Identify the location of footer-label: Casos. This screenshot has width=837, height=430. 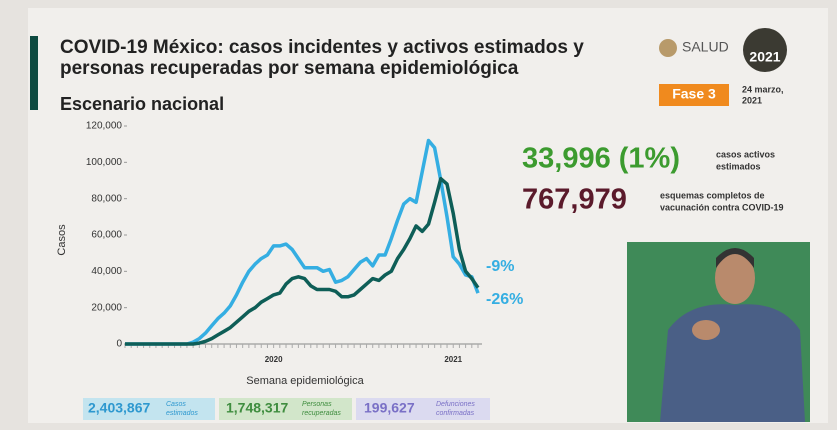
(176, 404).